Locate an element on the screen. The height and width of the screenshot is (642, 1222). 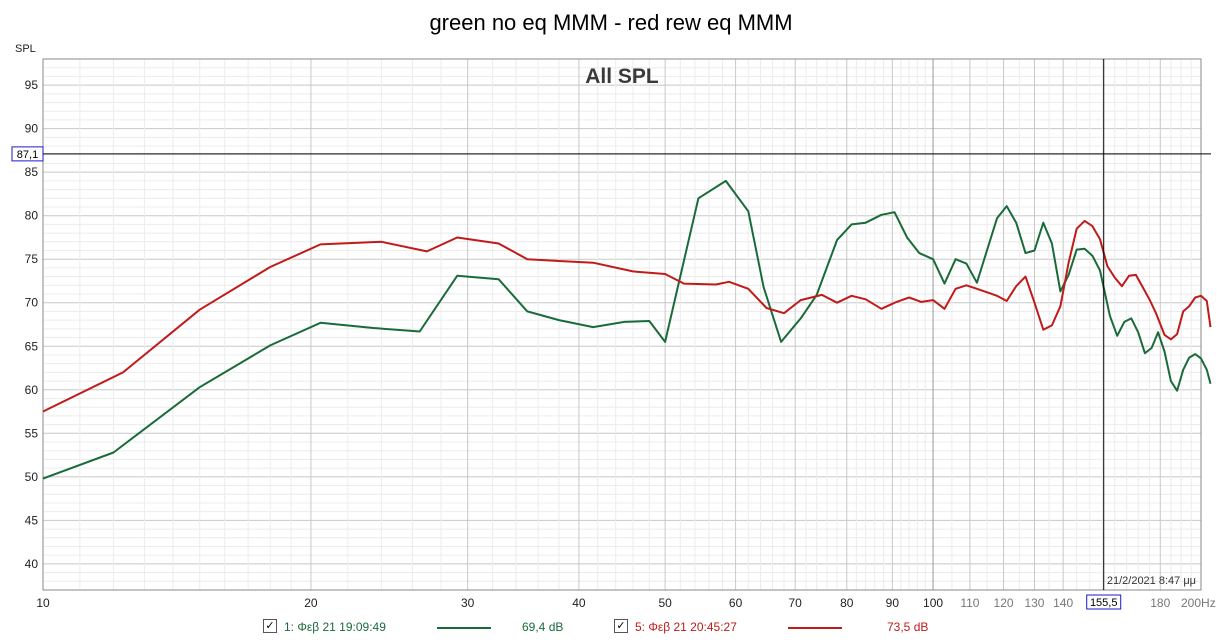
cursor-y-readout: 87,1 is located at coordinates (27, 155).